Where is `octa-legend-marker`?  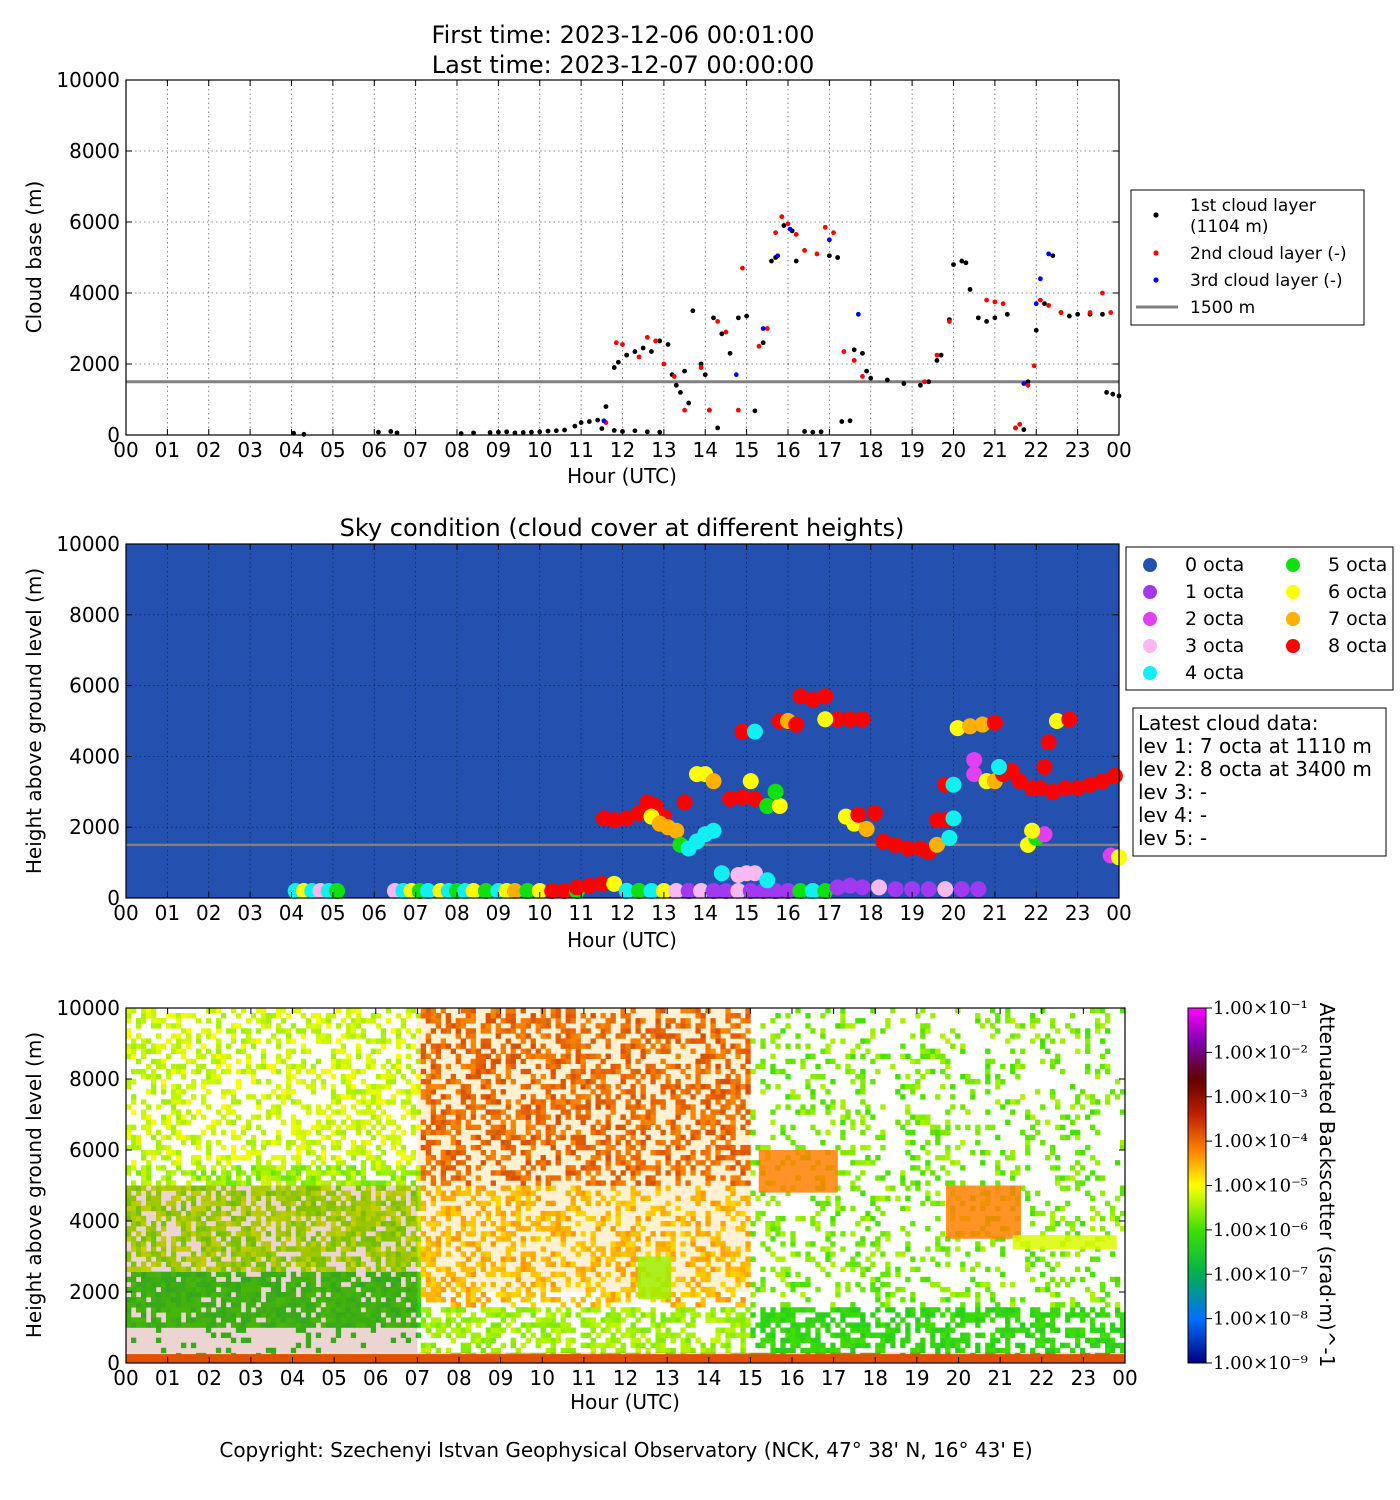
octa-legend-marker is located at coordinates (1293, 646).